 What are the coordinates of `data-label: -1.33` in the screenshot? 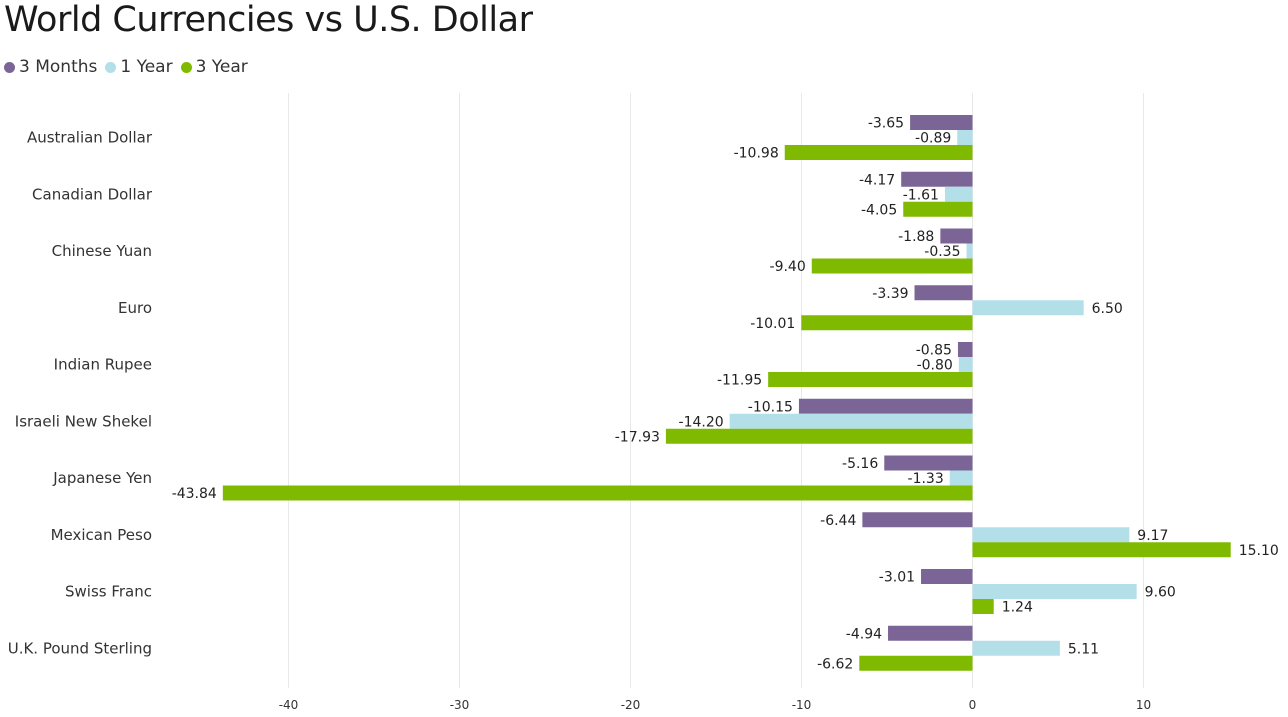 It's located at (926, 479).